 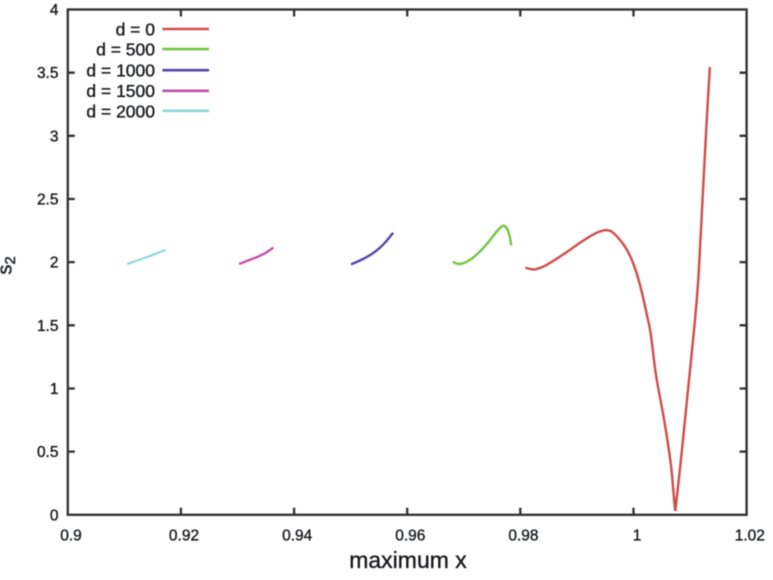 What do you see at coordinates (120, 111) in the screenshot?
I see `svg-text: d = 2000` at bounding box center [120, 111].